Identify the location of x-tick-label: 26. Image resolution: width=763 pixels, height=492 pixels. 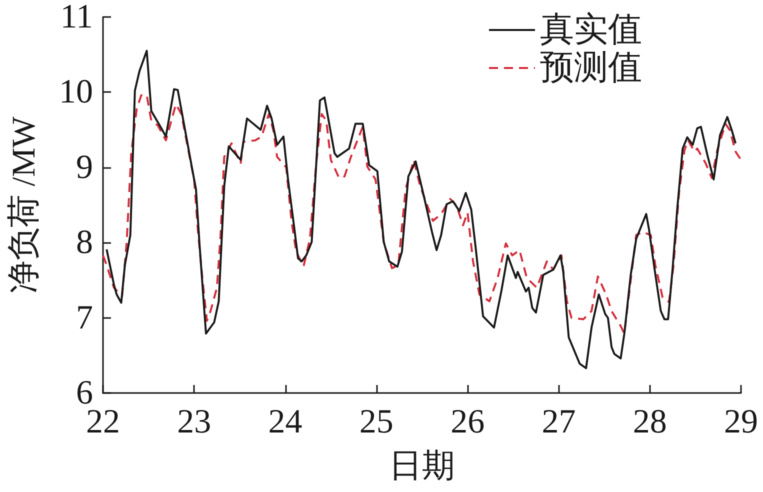
(467, 422).